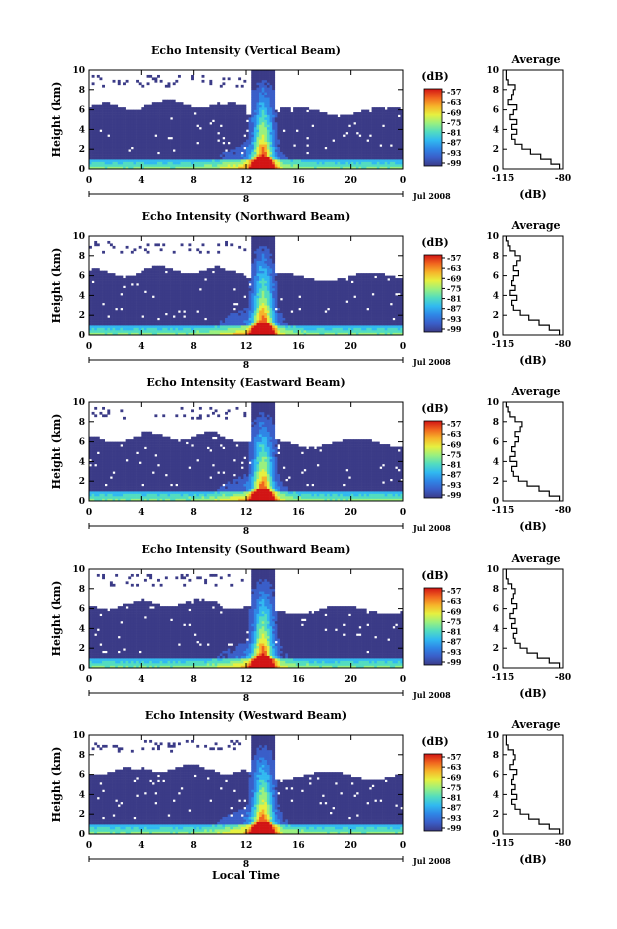 The width and height of the screenshot is (617, 929). Describe the element at coordinates (496, 111) in the screenshot. I see `average-y-tick-label: 6` at that location.